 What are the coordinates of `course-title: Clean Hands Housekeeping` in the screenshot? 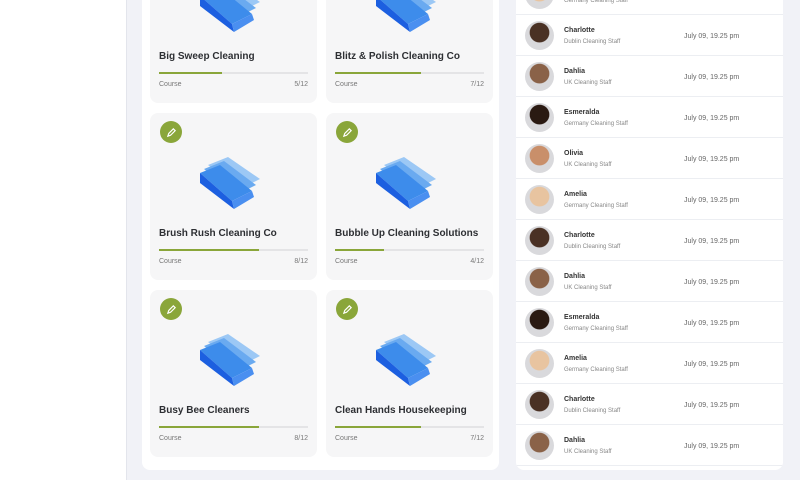 It's located at (401, 410).